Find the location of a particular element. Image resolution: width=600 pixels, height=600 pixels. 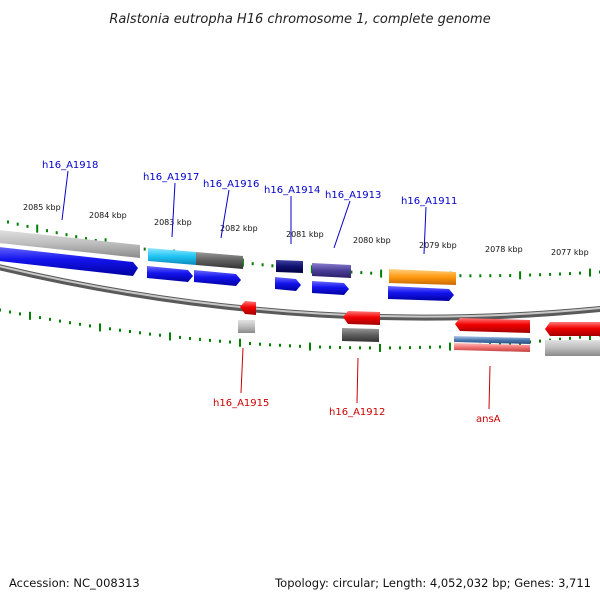

accession-text: Accession: NC_008313 is located at coordinates (74, 583).